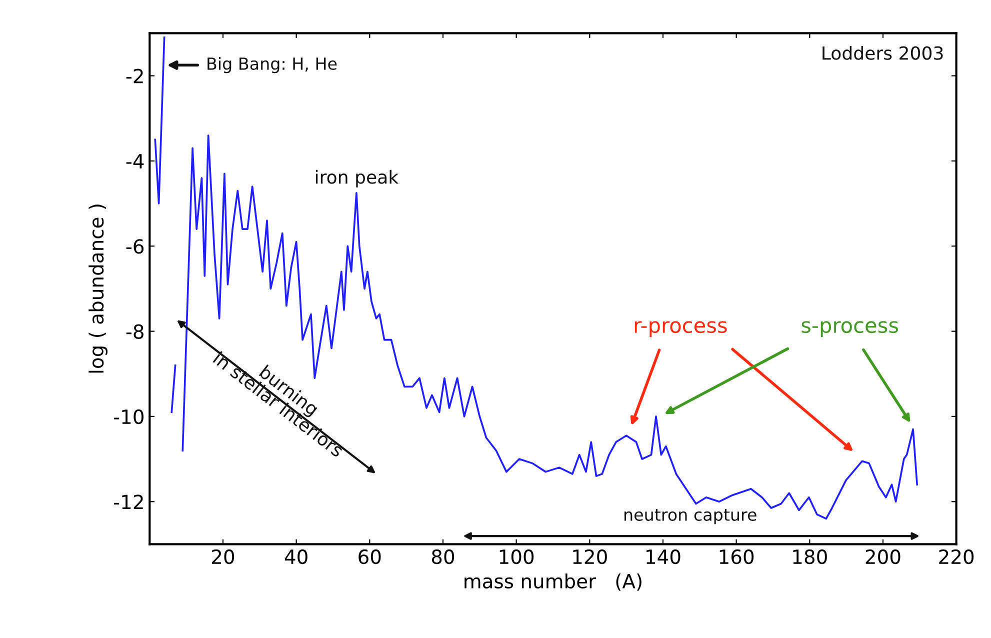 The width and height of the screenshot is (991, 638). I want to click on x-tick-label: 160, so click(737, 556).